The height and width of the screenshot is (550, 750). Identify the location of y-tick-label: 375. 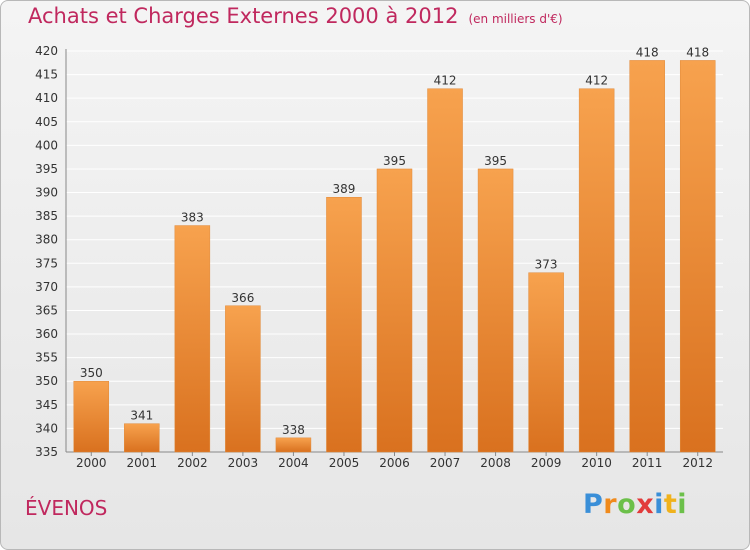
(46, 263).